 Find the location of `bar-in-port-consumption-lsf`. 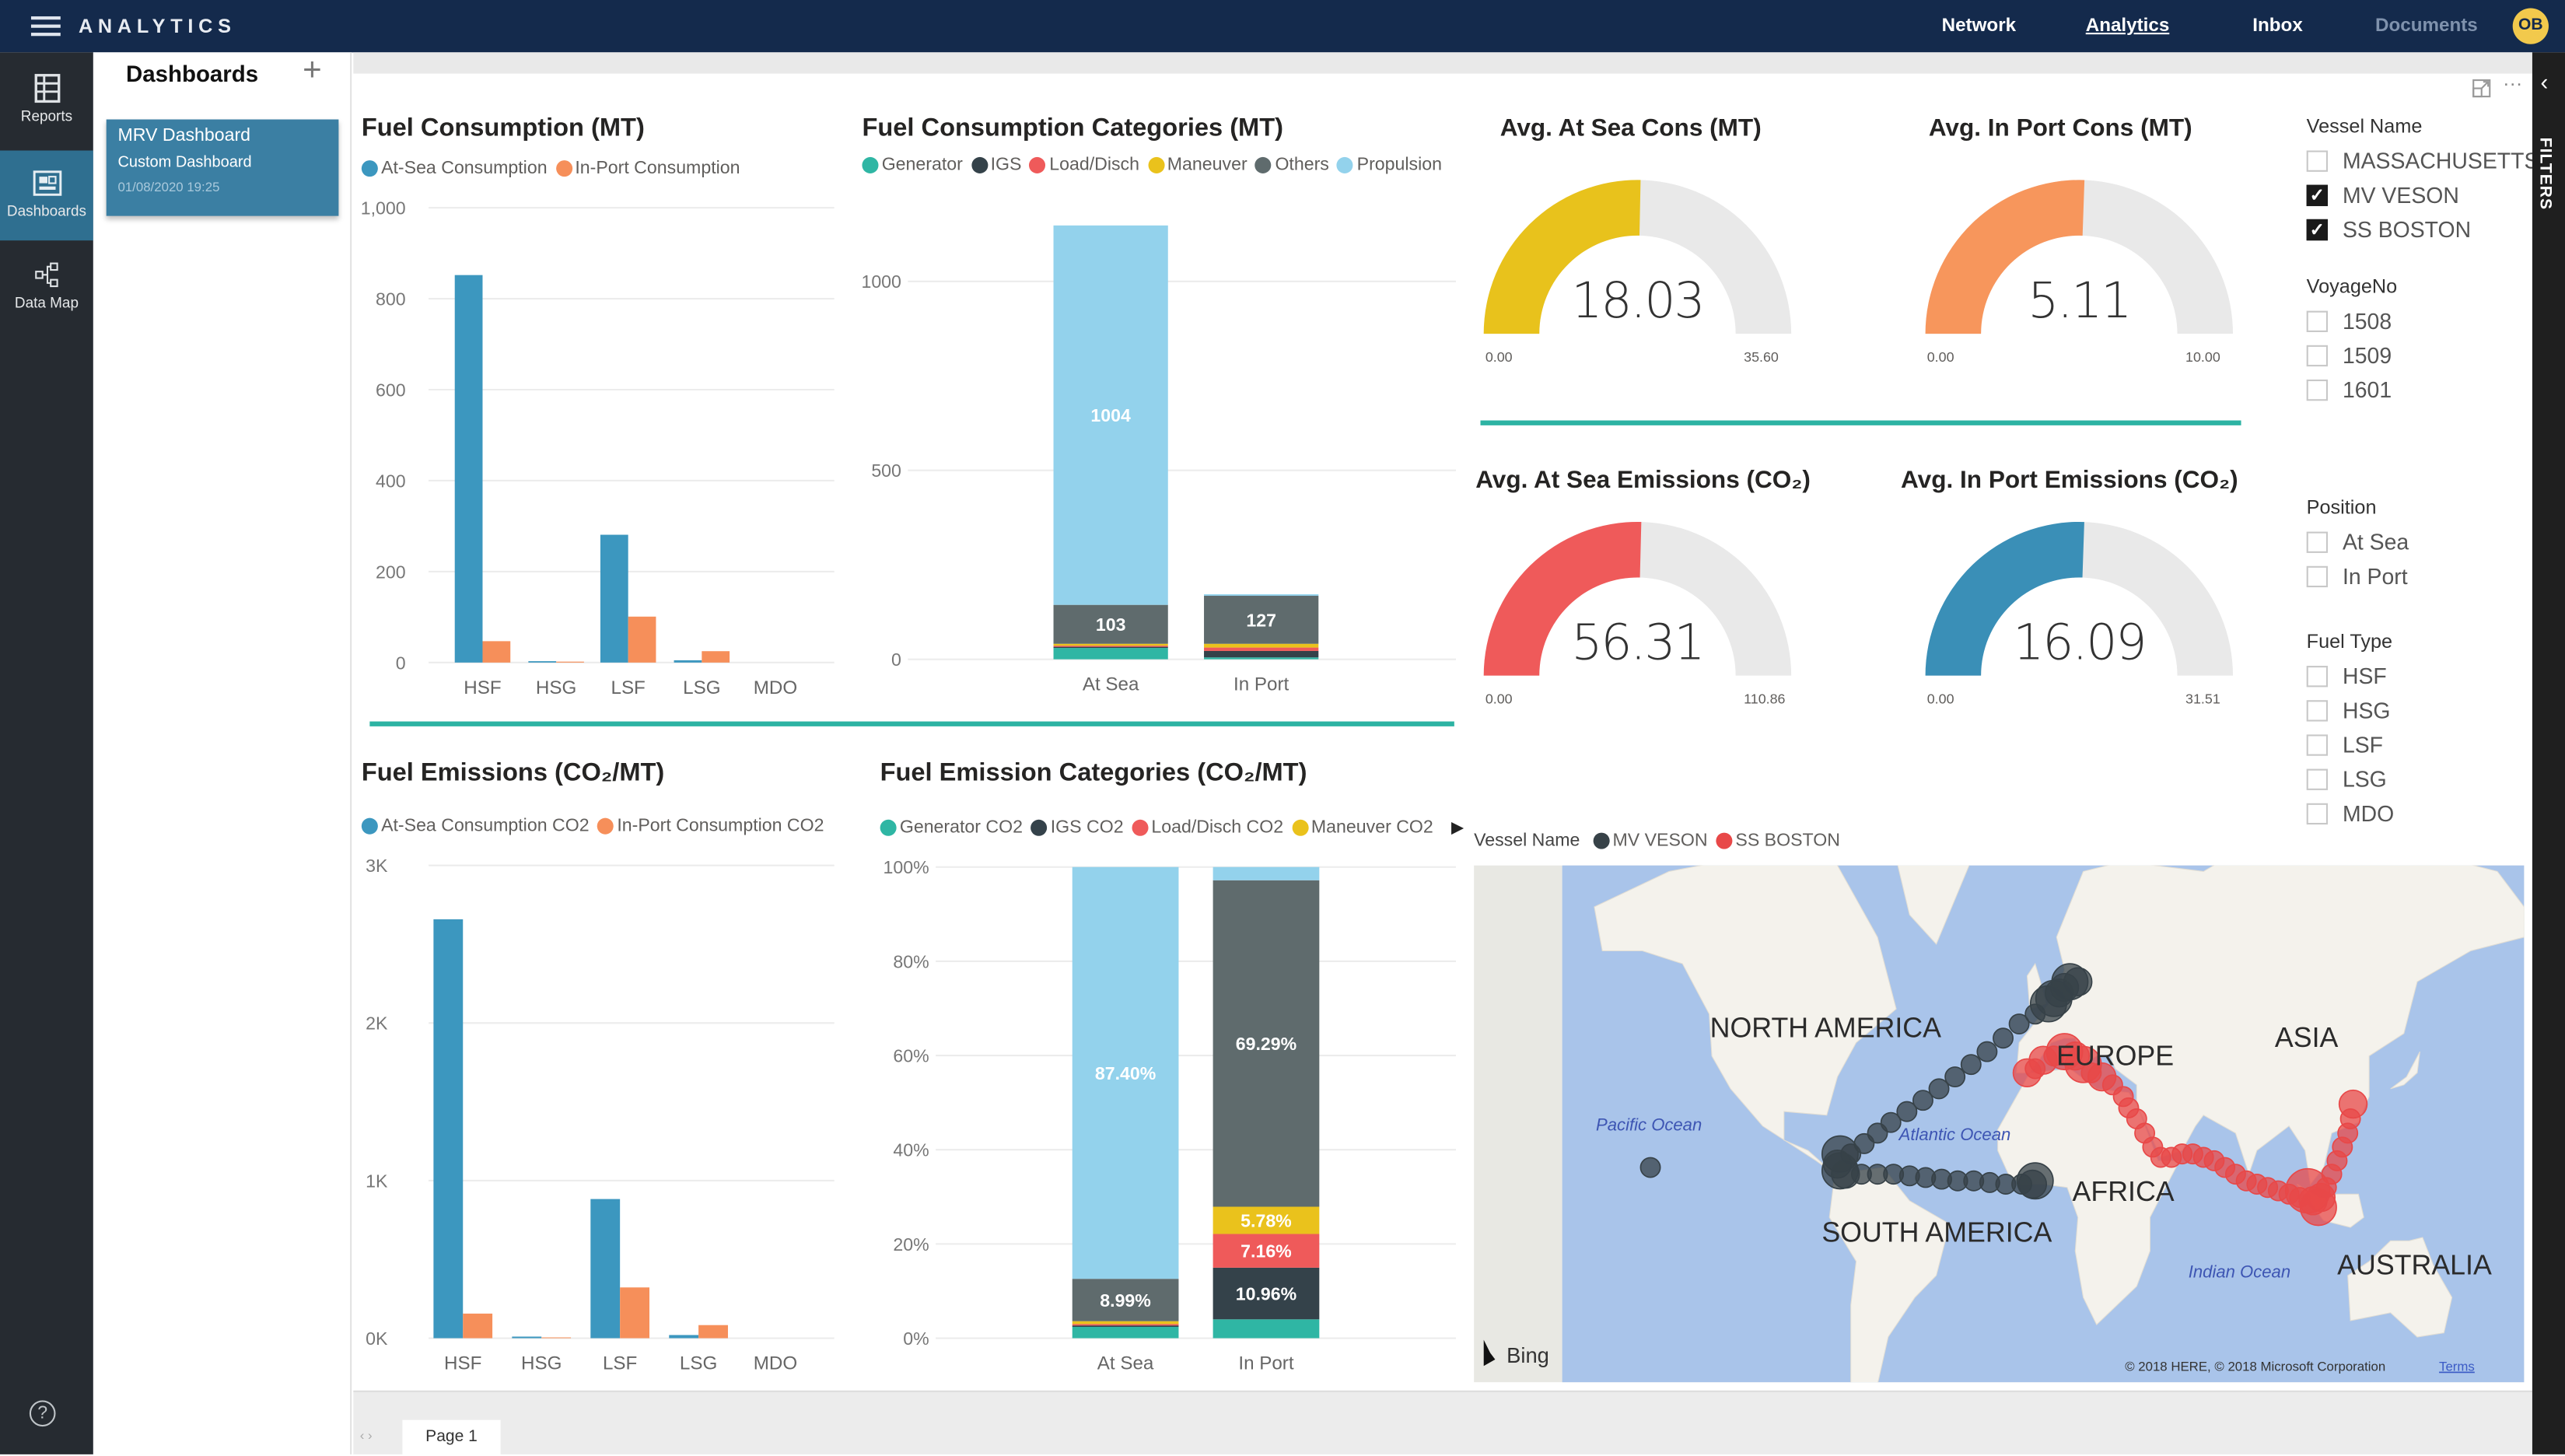

bar-in-port-consumption-lsf is located at coordinates (642, 640).